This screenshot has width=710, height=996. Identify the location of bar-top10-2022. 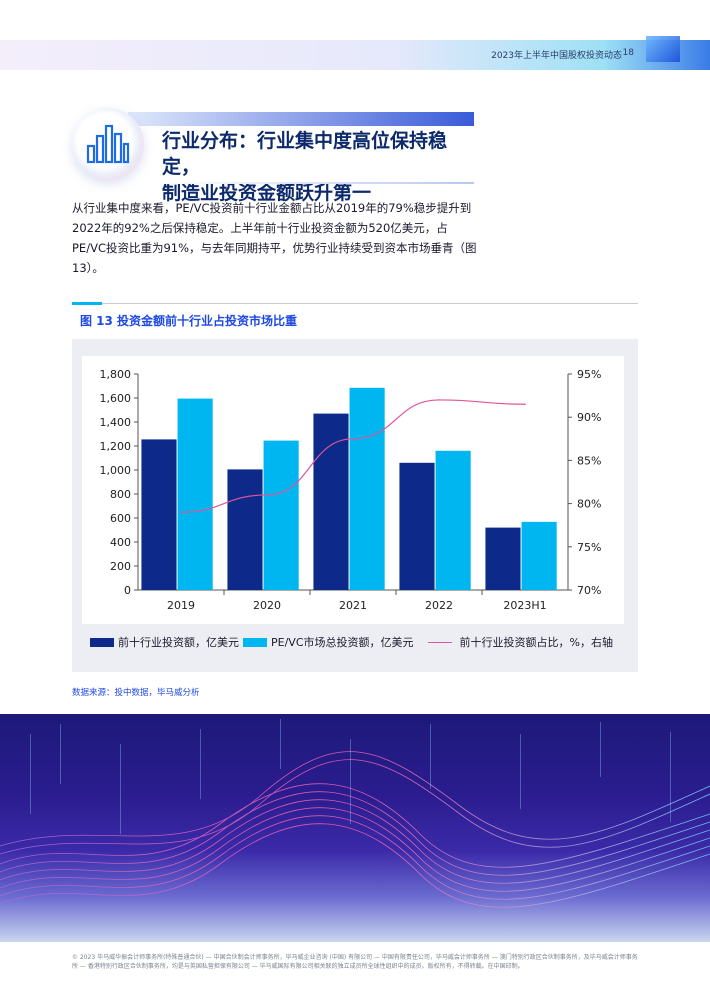
(417, 526).